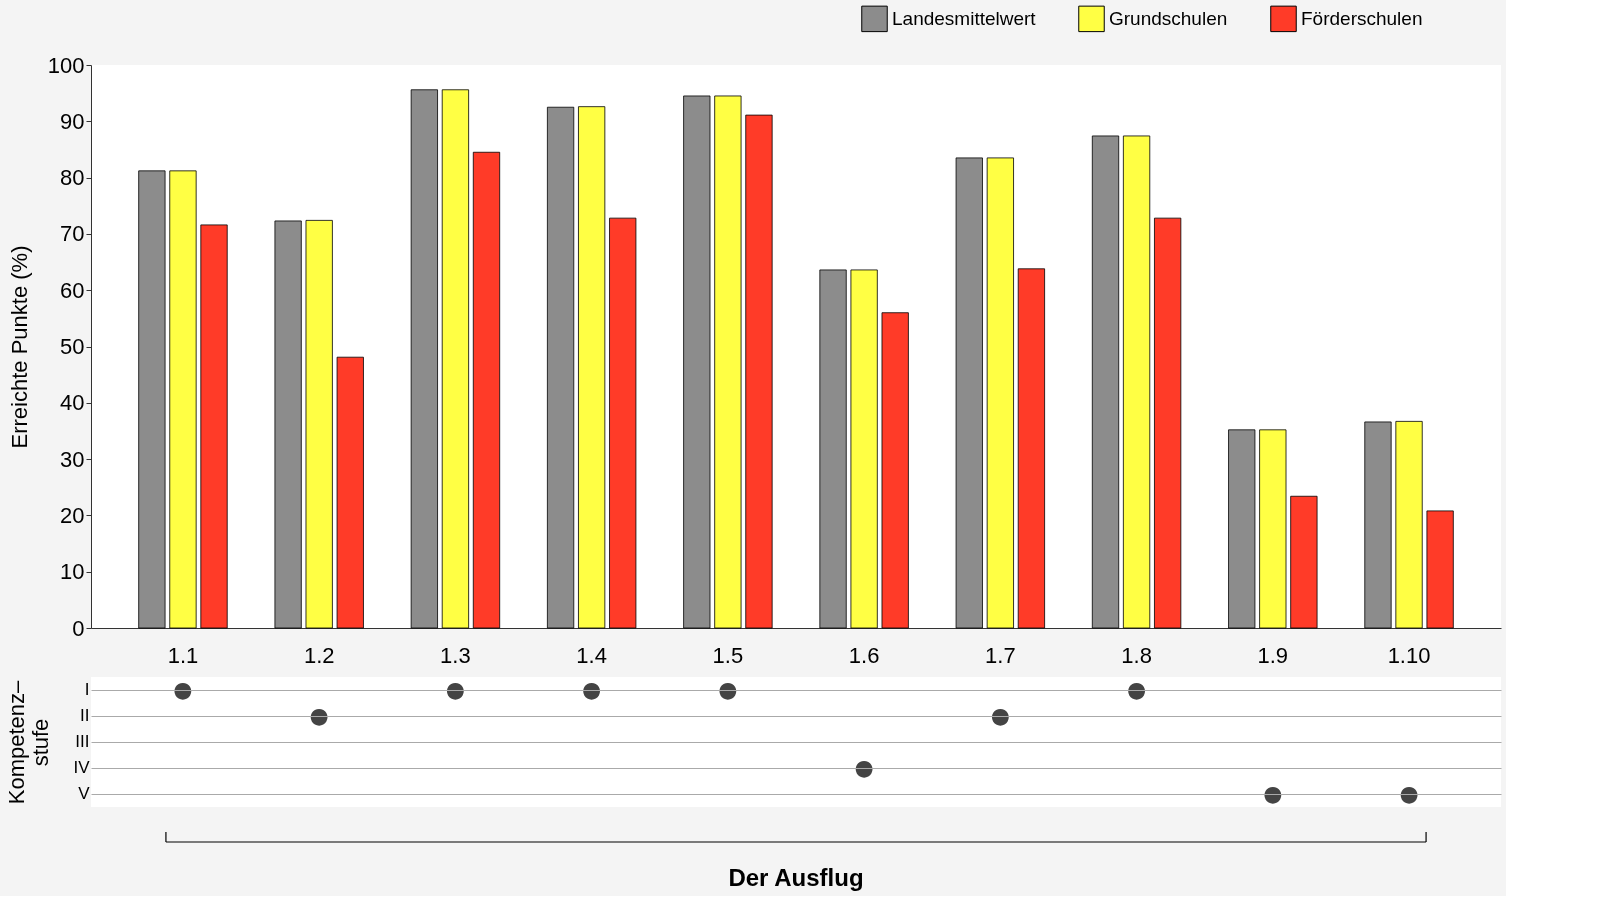  What do you see at coordinates (1362, 18) in the screenshot?
I see `legend-label: Förderschulen` at bounding box center [1362, 18].